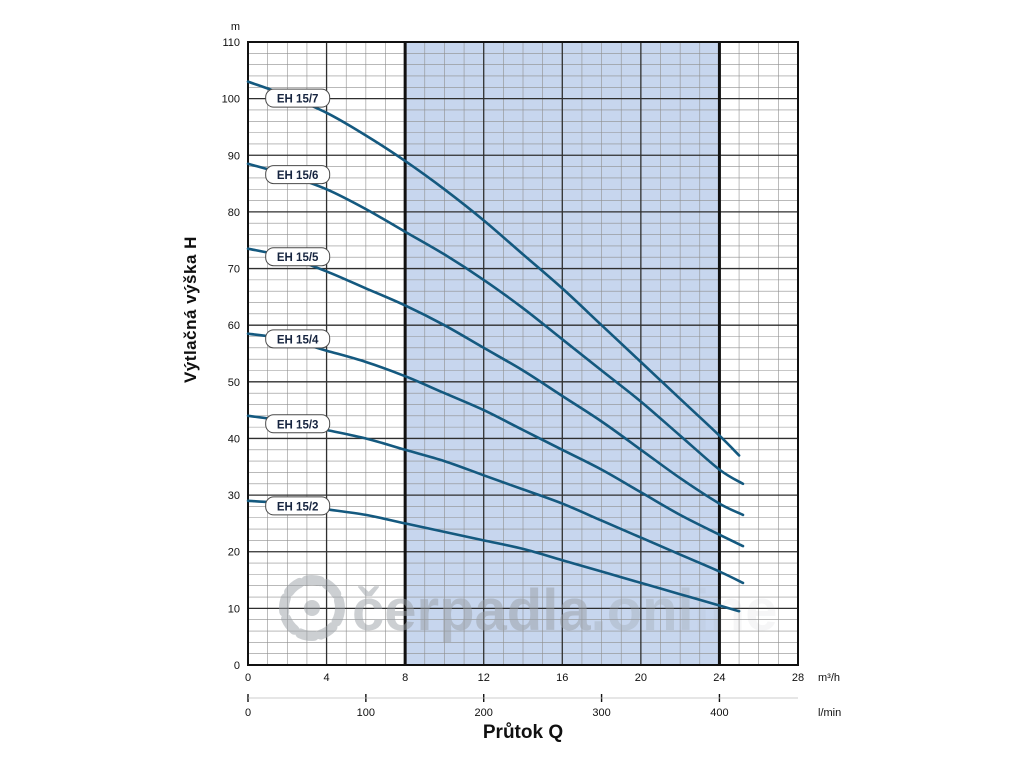  What do you see at coordinates (829, 713) in the screenshot?
I see `x-axis-unit-lmin: l/min` at bounding box center [829, 713].